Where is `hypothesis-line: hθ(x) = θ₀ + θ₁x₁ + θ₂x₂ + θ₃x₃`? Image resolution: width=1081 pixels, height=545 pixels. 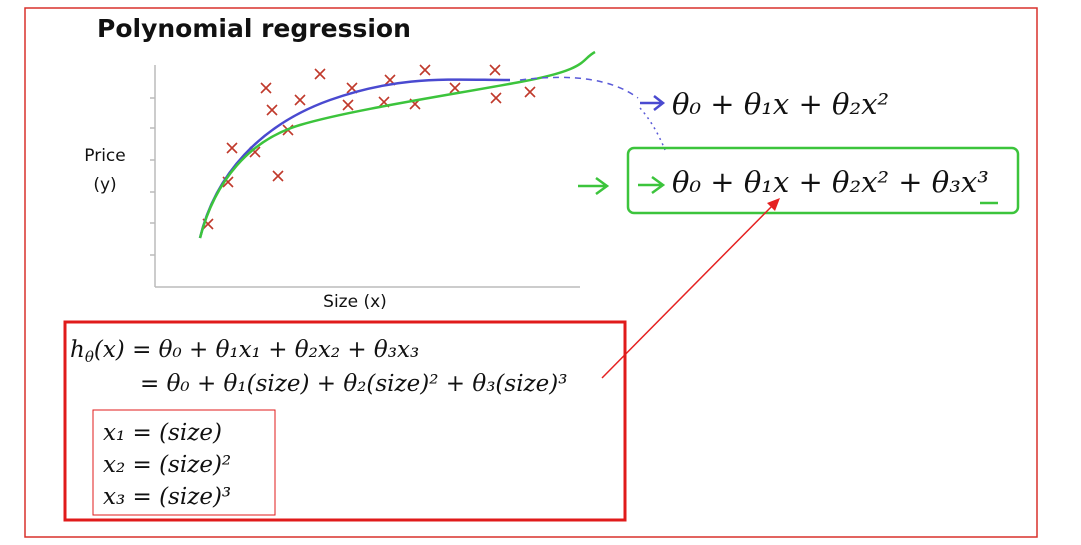 hypothesis-line: hθ(x) = θ₀ + θ₁x₁ + θ₂x₂ + θ₃x₃ is located at coordinates (244, 351).